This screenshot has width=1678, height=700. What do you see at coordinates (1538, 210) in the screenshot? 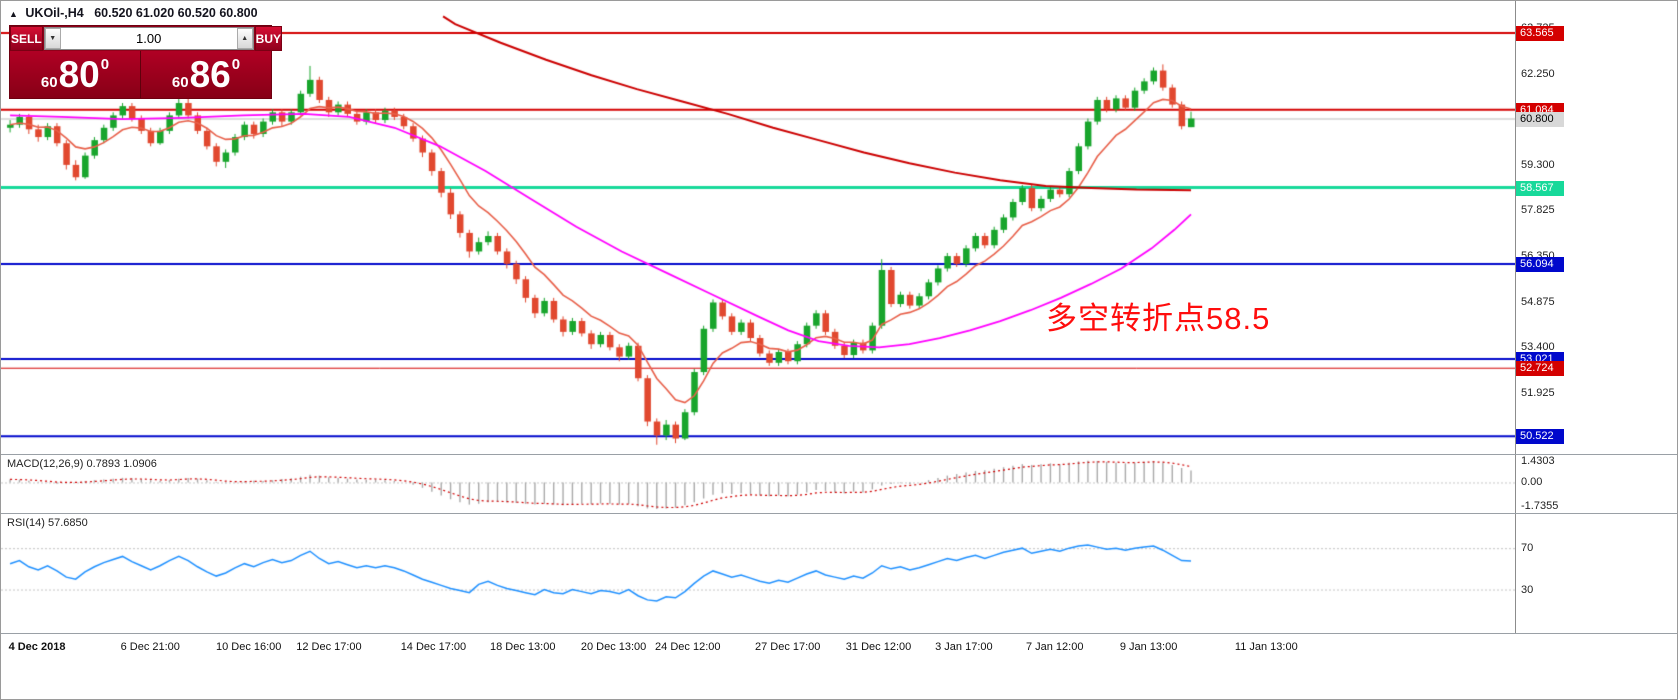
I see `price-axis-tick: 57.825` at bounding box center [1538, 210].